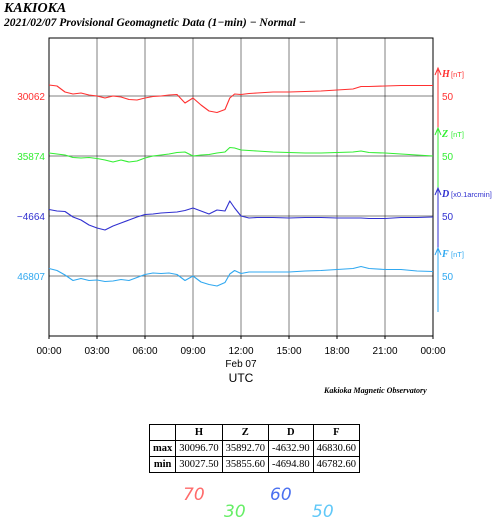 This screenshot has width=500, height=525. I want to click on series-unit-h: [nT], so click(457, 74).